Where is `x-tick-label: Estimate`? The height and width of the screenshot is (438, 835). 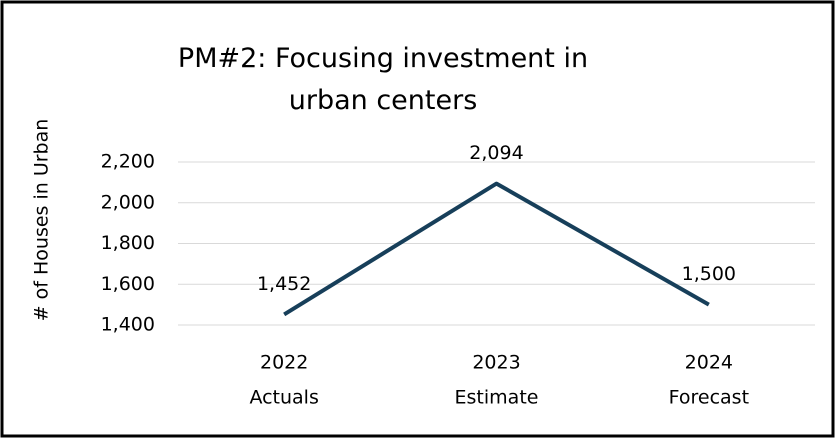 x-tick-label: Estimate is located at coordinates (497, 398).